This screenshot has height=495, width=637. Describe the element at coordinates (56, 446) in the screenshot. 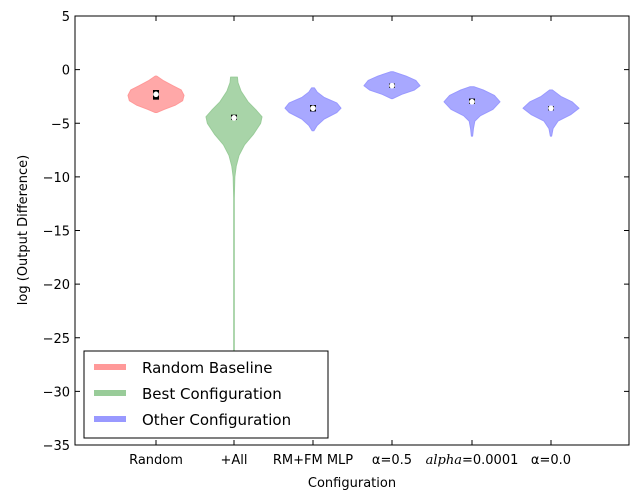

I see `y-tick-label: −35` at that location.